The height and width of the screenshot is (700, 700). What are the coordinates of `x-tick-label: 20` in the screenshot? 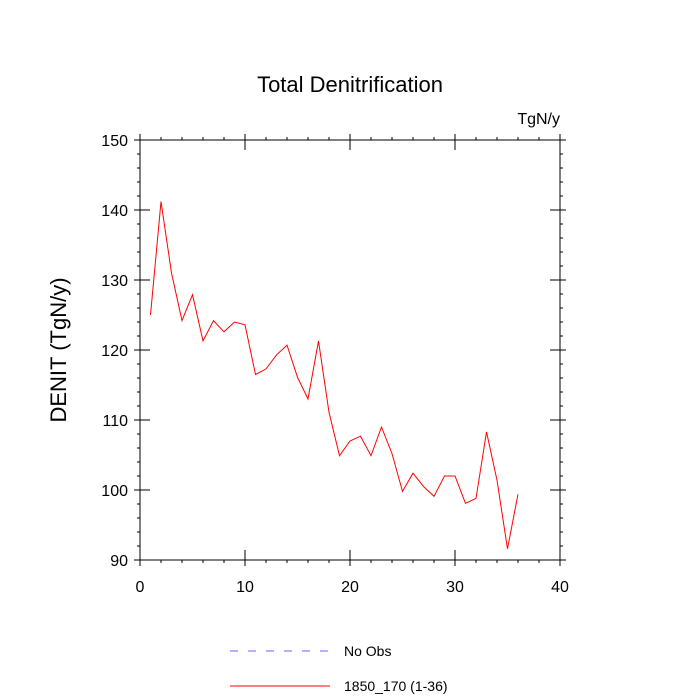 It's located at (350, 587).